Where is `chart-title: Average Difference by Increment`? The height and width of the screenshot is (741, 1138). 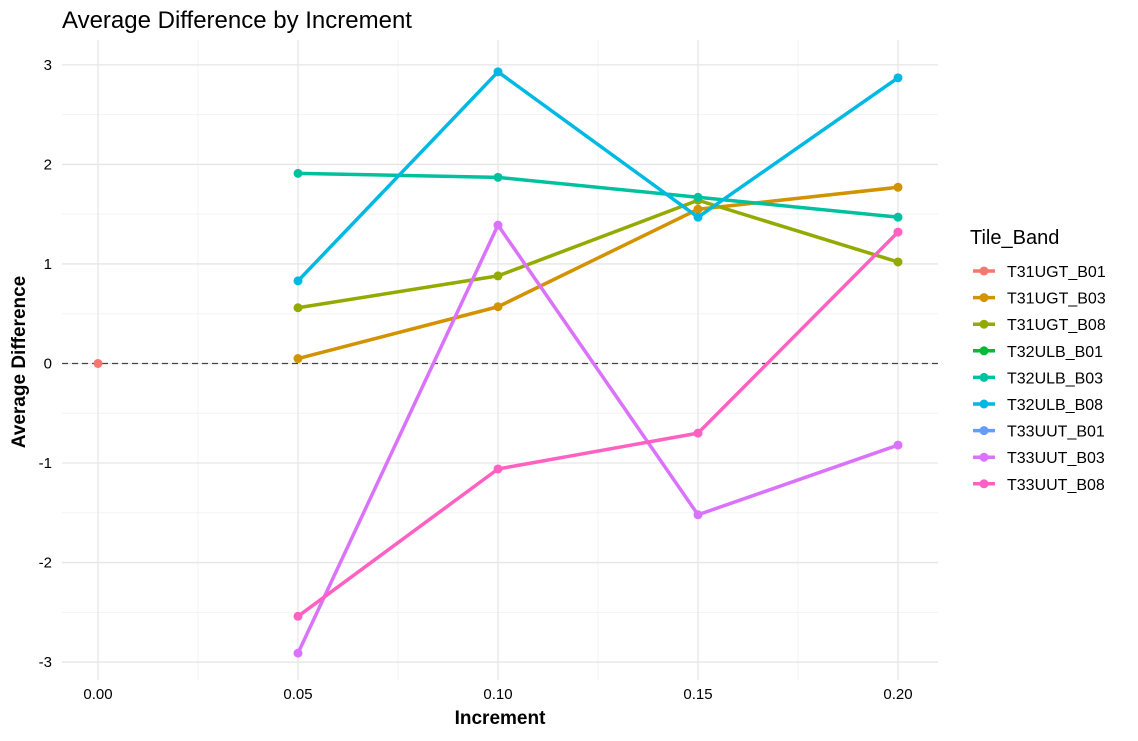 chart-title: Average Difference by Increment is located at coordinates (237, 20).